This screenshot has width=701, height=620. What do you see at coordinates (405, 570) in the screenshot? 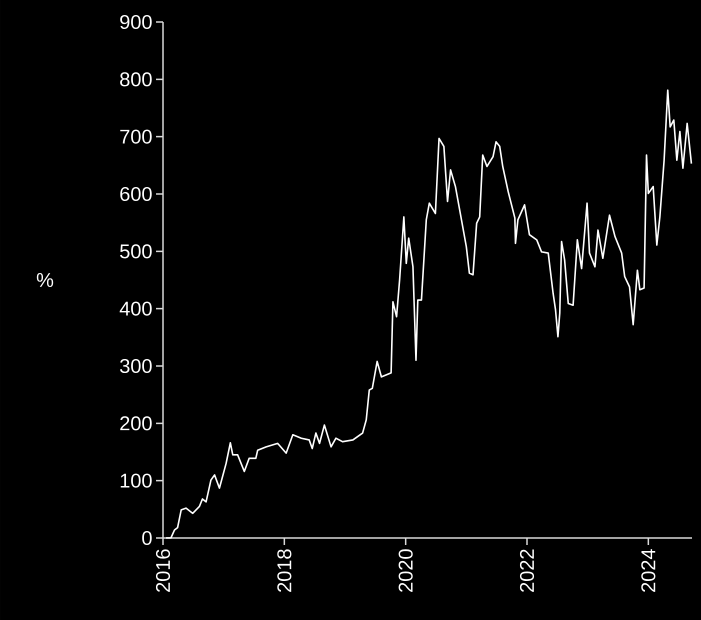
I see `x-tick-label: 2020` at bounding box center [405, 570].